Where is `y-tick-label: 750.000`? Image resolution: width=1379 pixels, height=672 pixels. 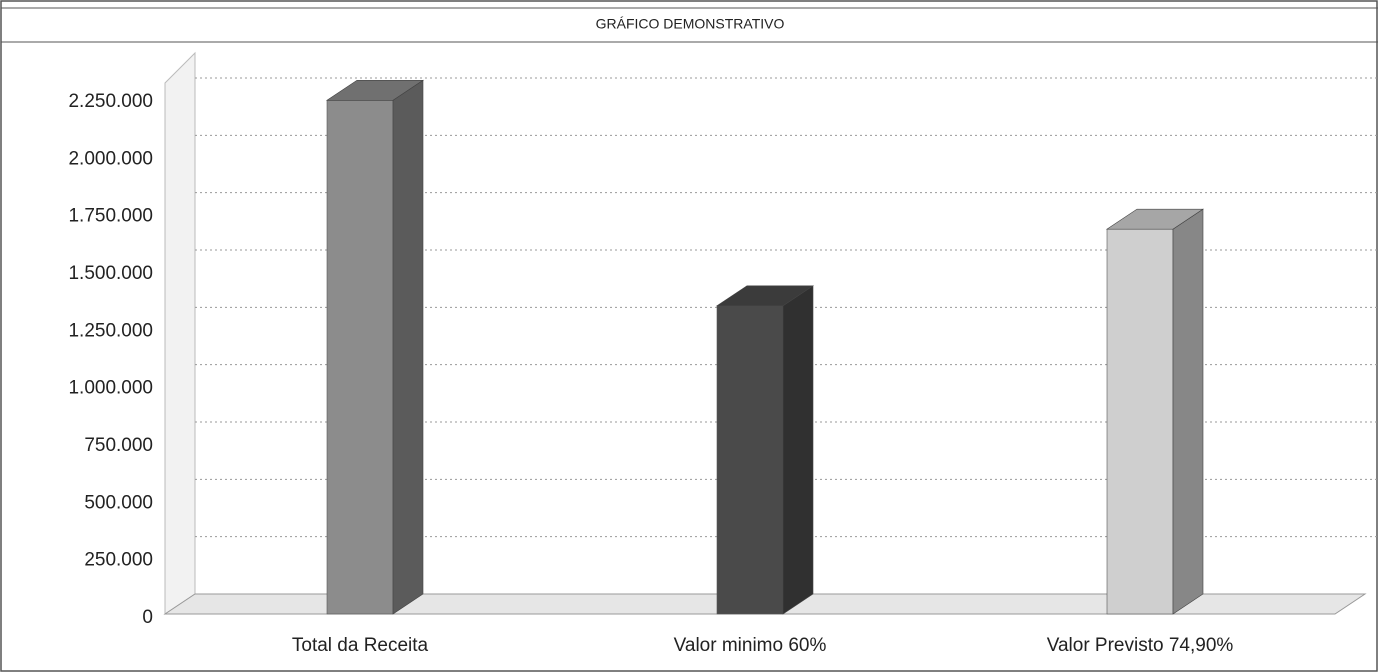 y-tick-label: 750.000 is located at coordinates (118, 445).